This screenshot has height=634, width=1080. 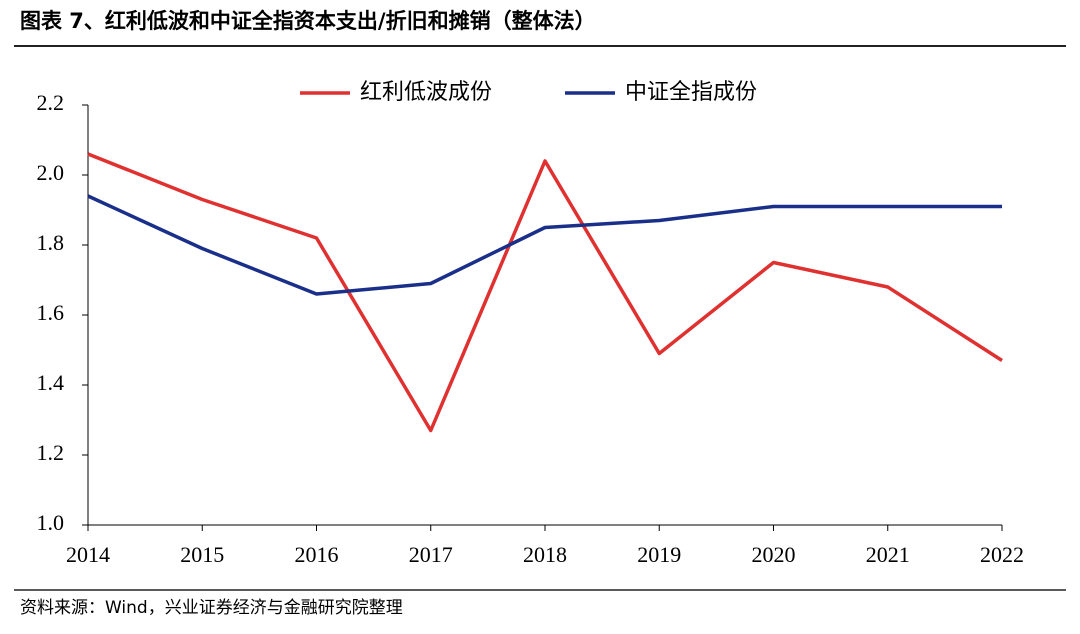 I want to click on x-tick-label: 2015, so click(x=202, y=554).